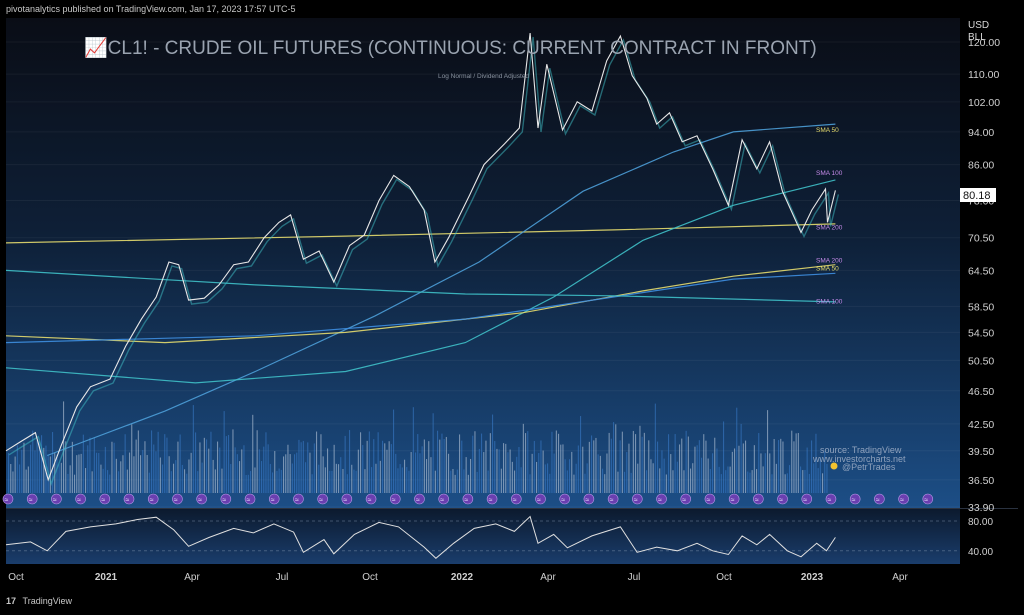 This screenshot has height=615, width=1024. I want to click on footer-bar: 17 TradingView, so click(512, 601).